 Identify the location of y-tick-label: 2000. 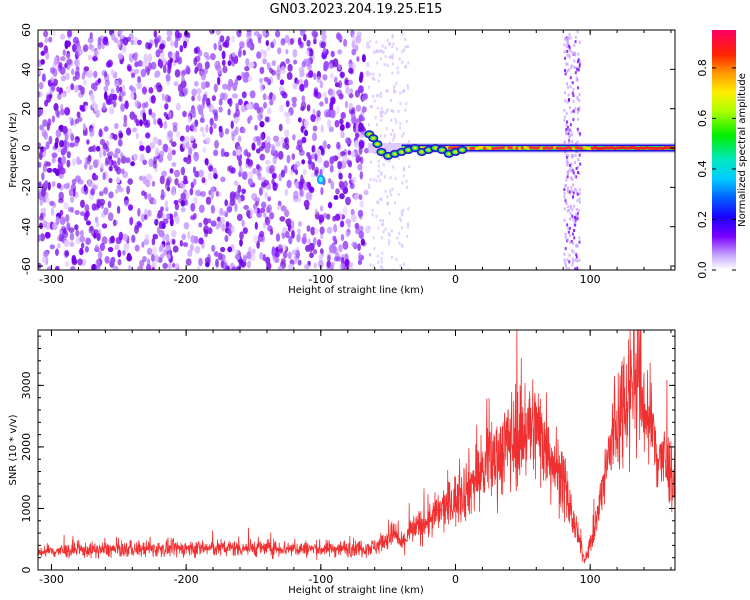
(26, 447).